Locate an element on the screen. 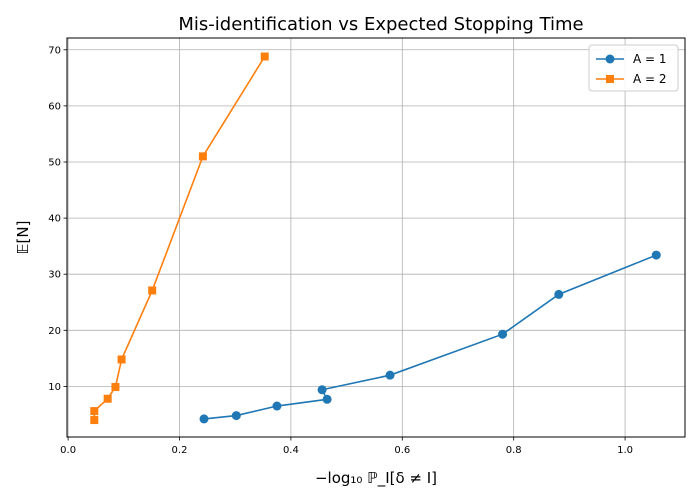 The width and height of the screenshot is (700, 500). x-tick-label: 0.2 is located at coordinates (180, 450).